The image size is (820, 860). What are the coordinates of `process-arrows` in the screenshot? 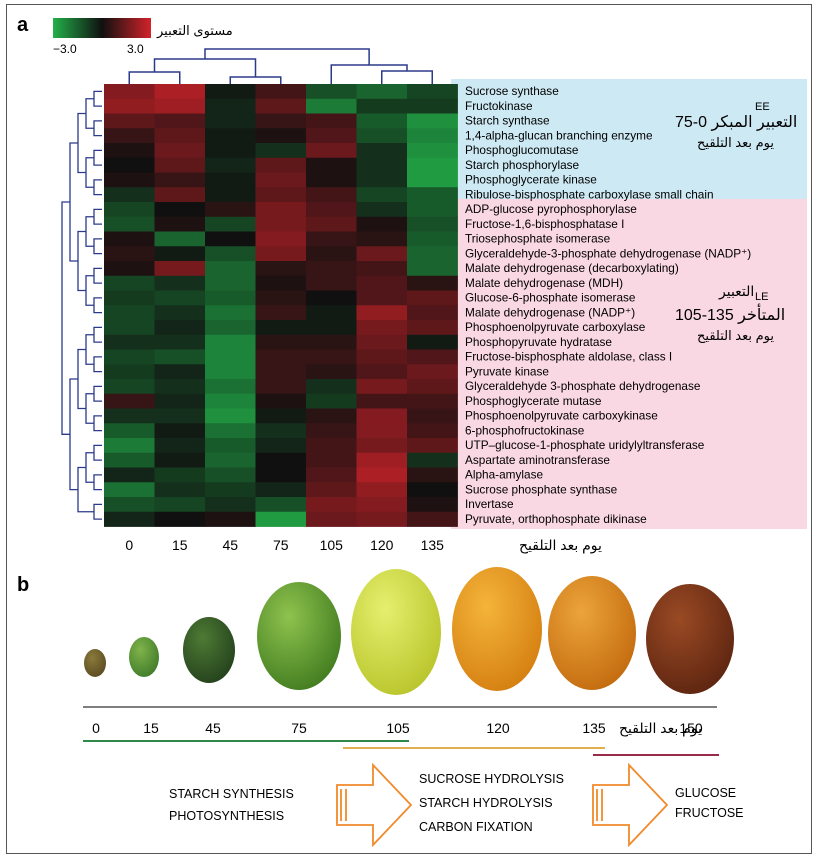 It's located at (502, 805).